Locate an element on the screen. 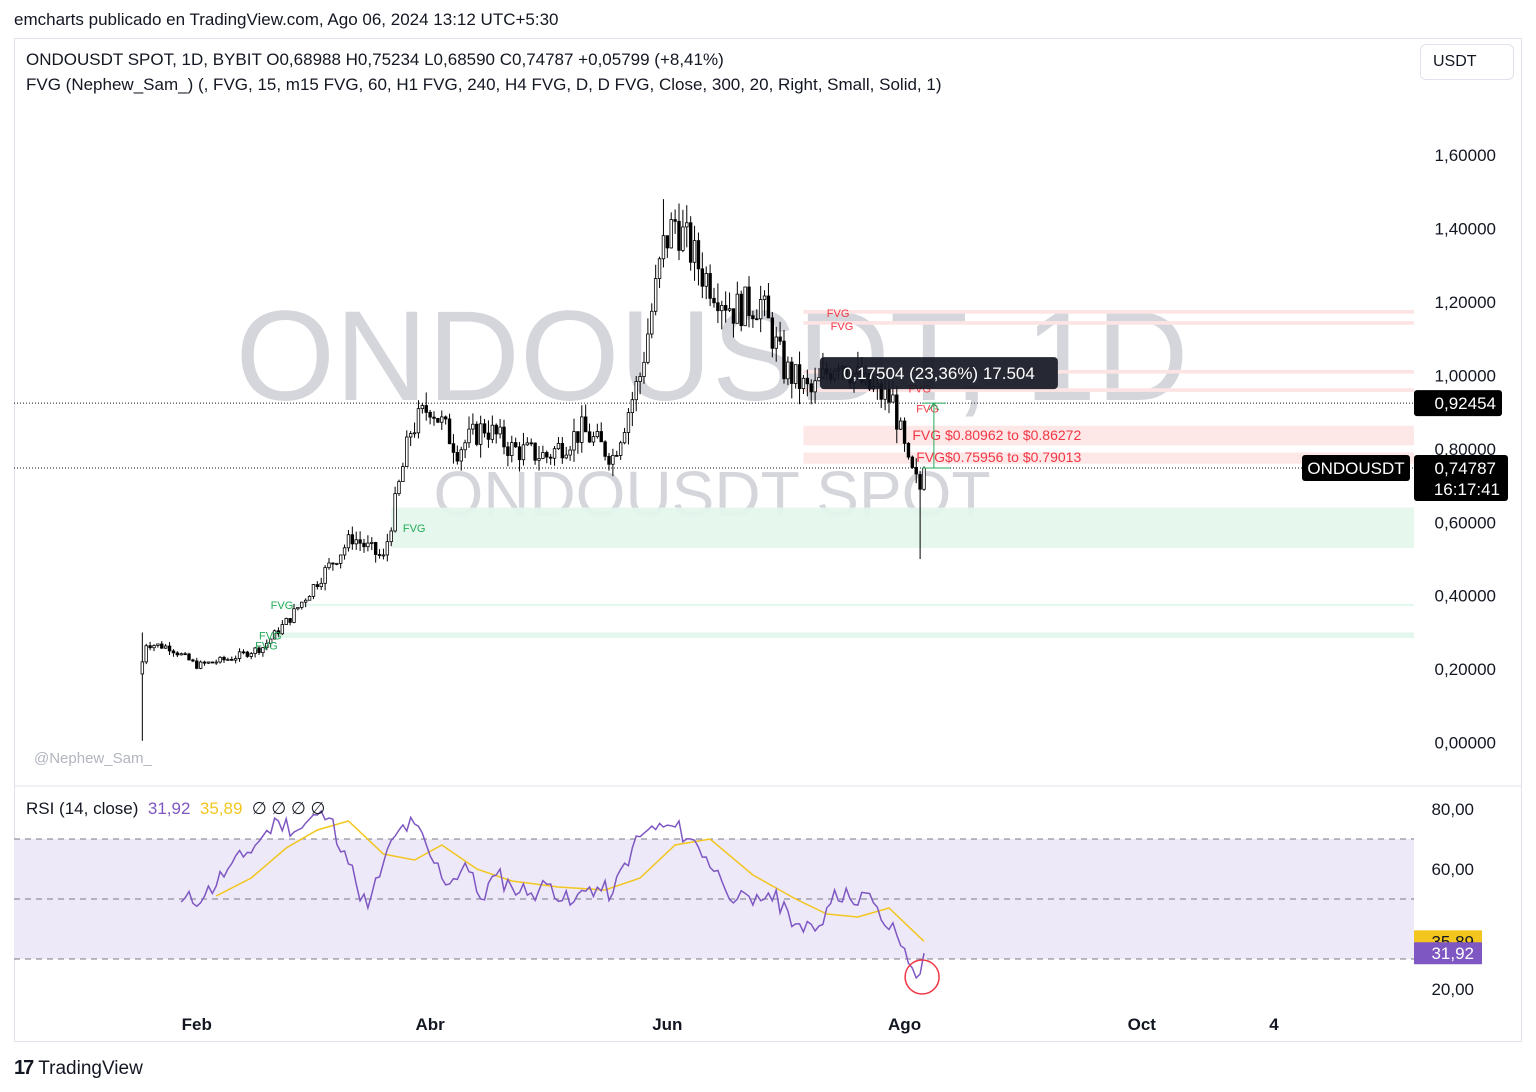  rsi-axis-tick: 80,00 is located at coordinates (1452, 809).